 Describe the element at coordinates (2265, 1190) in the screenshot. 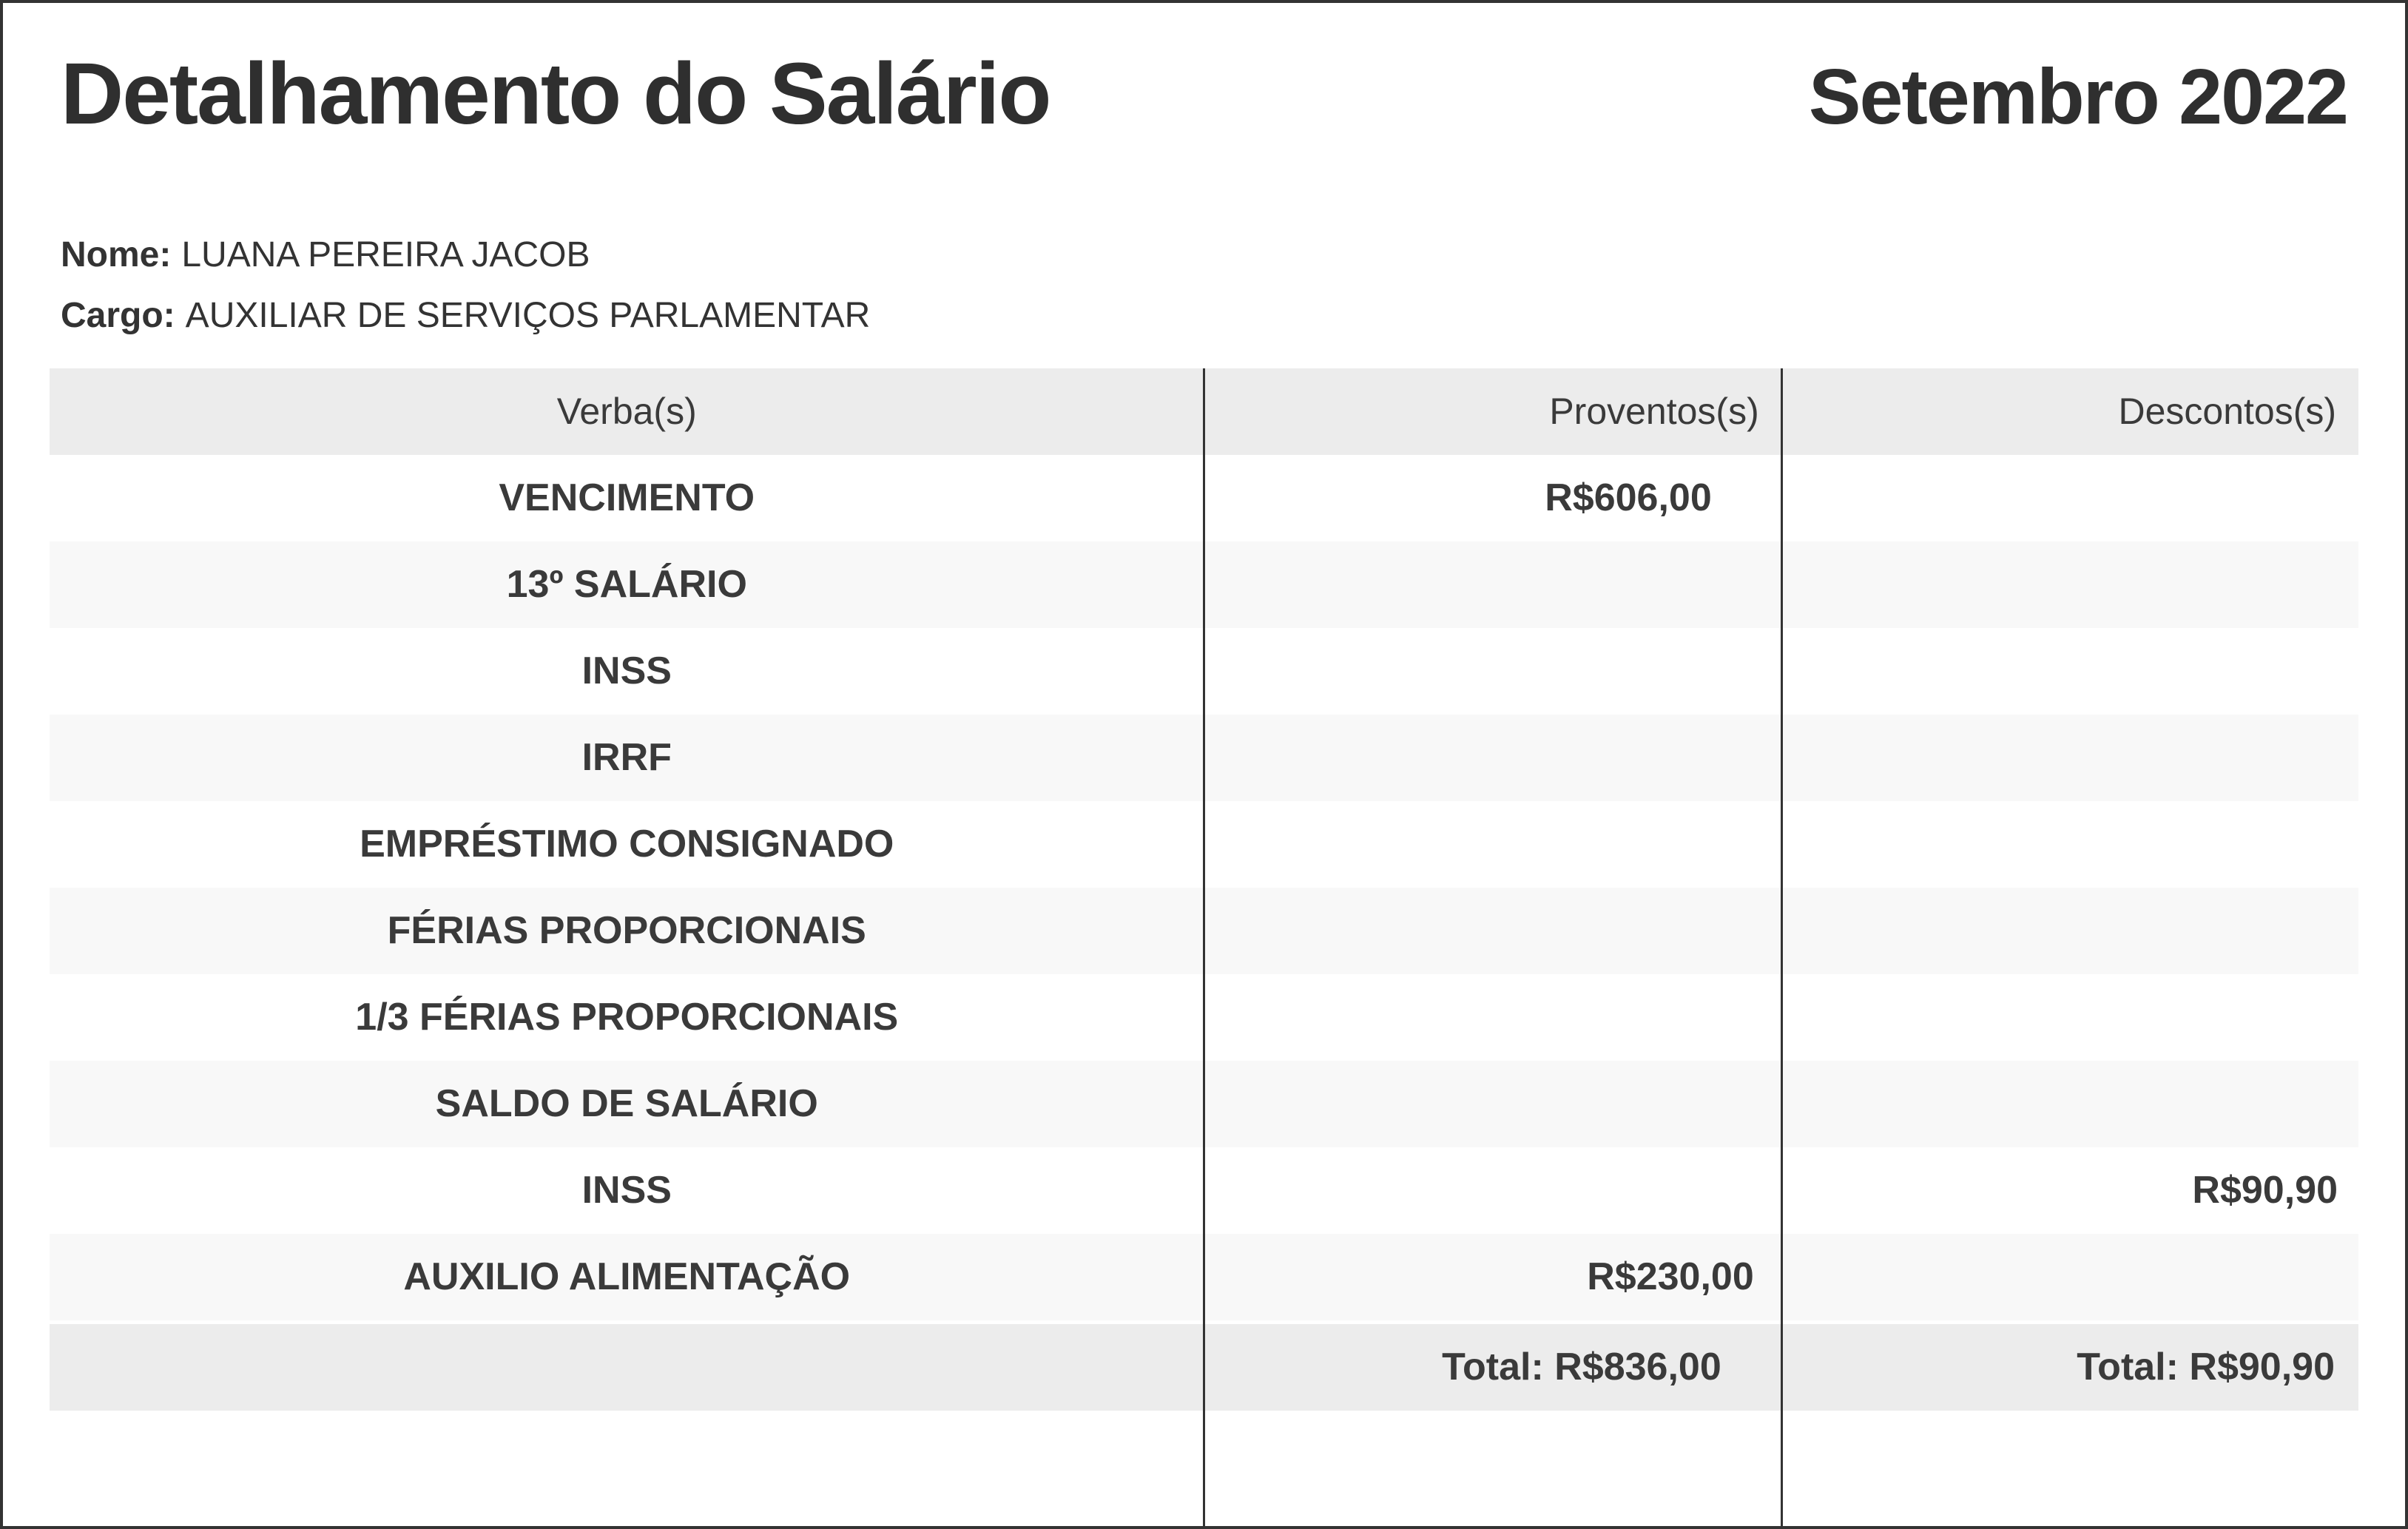

I see `descontos-cell: R$90,90` at that location.